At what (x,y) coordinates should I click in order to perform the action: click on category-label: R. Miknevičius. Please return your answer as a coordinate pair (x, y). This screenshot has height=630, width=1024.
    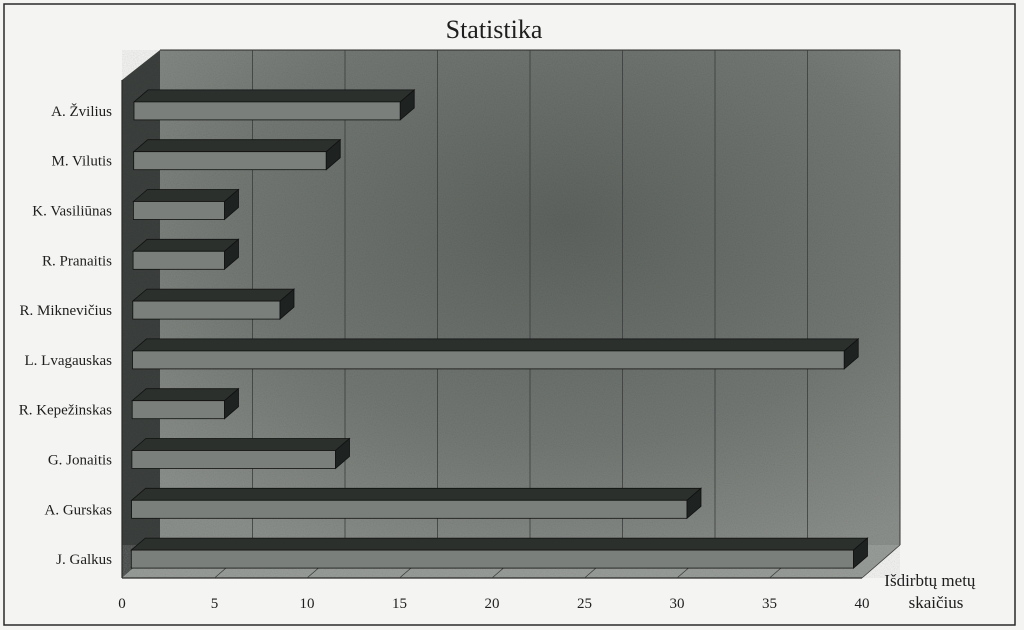
    Looking at the image, I should click on (66, 311).